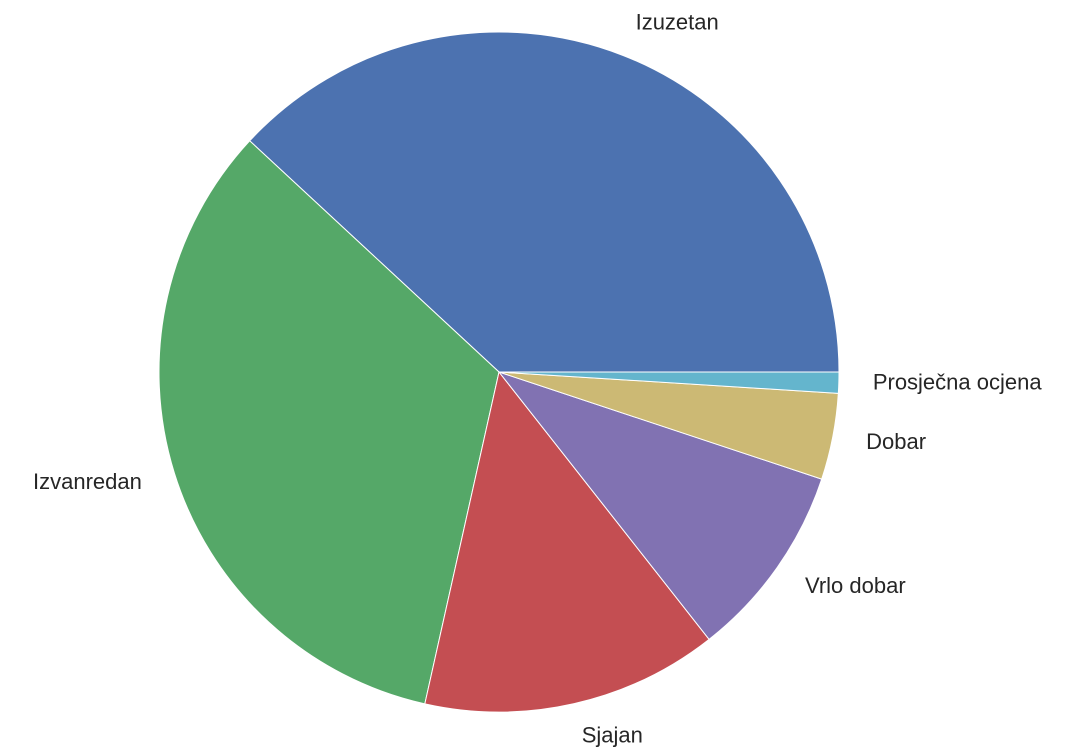  I want to click on slice-label: Dobar, so click(896, 441).